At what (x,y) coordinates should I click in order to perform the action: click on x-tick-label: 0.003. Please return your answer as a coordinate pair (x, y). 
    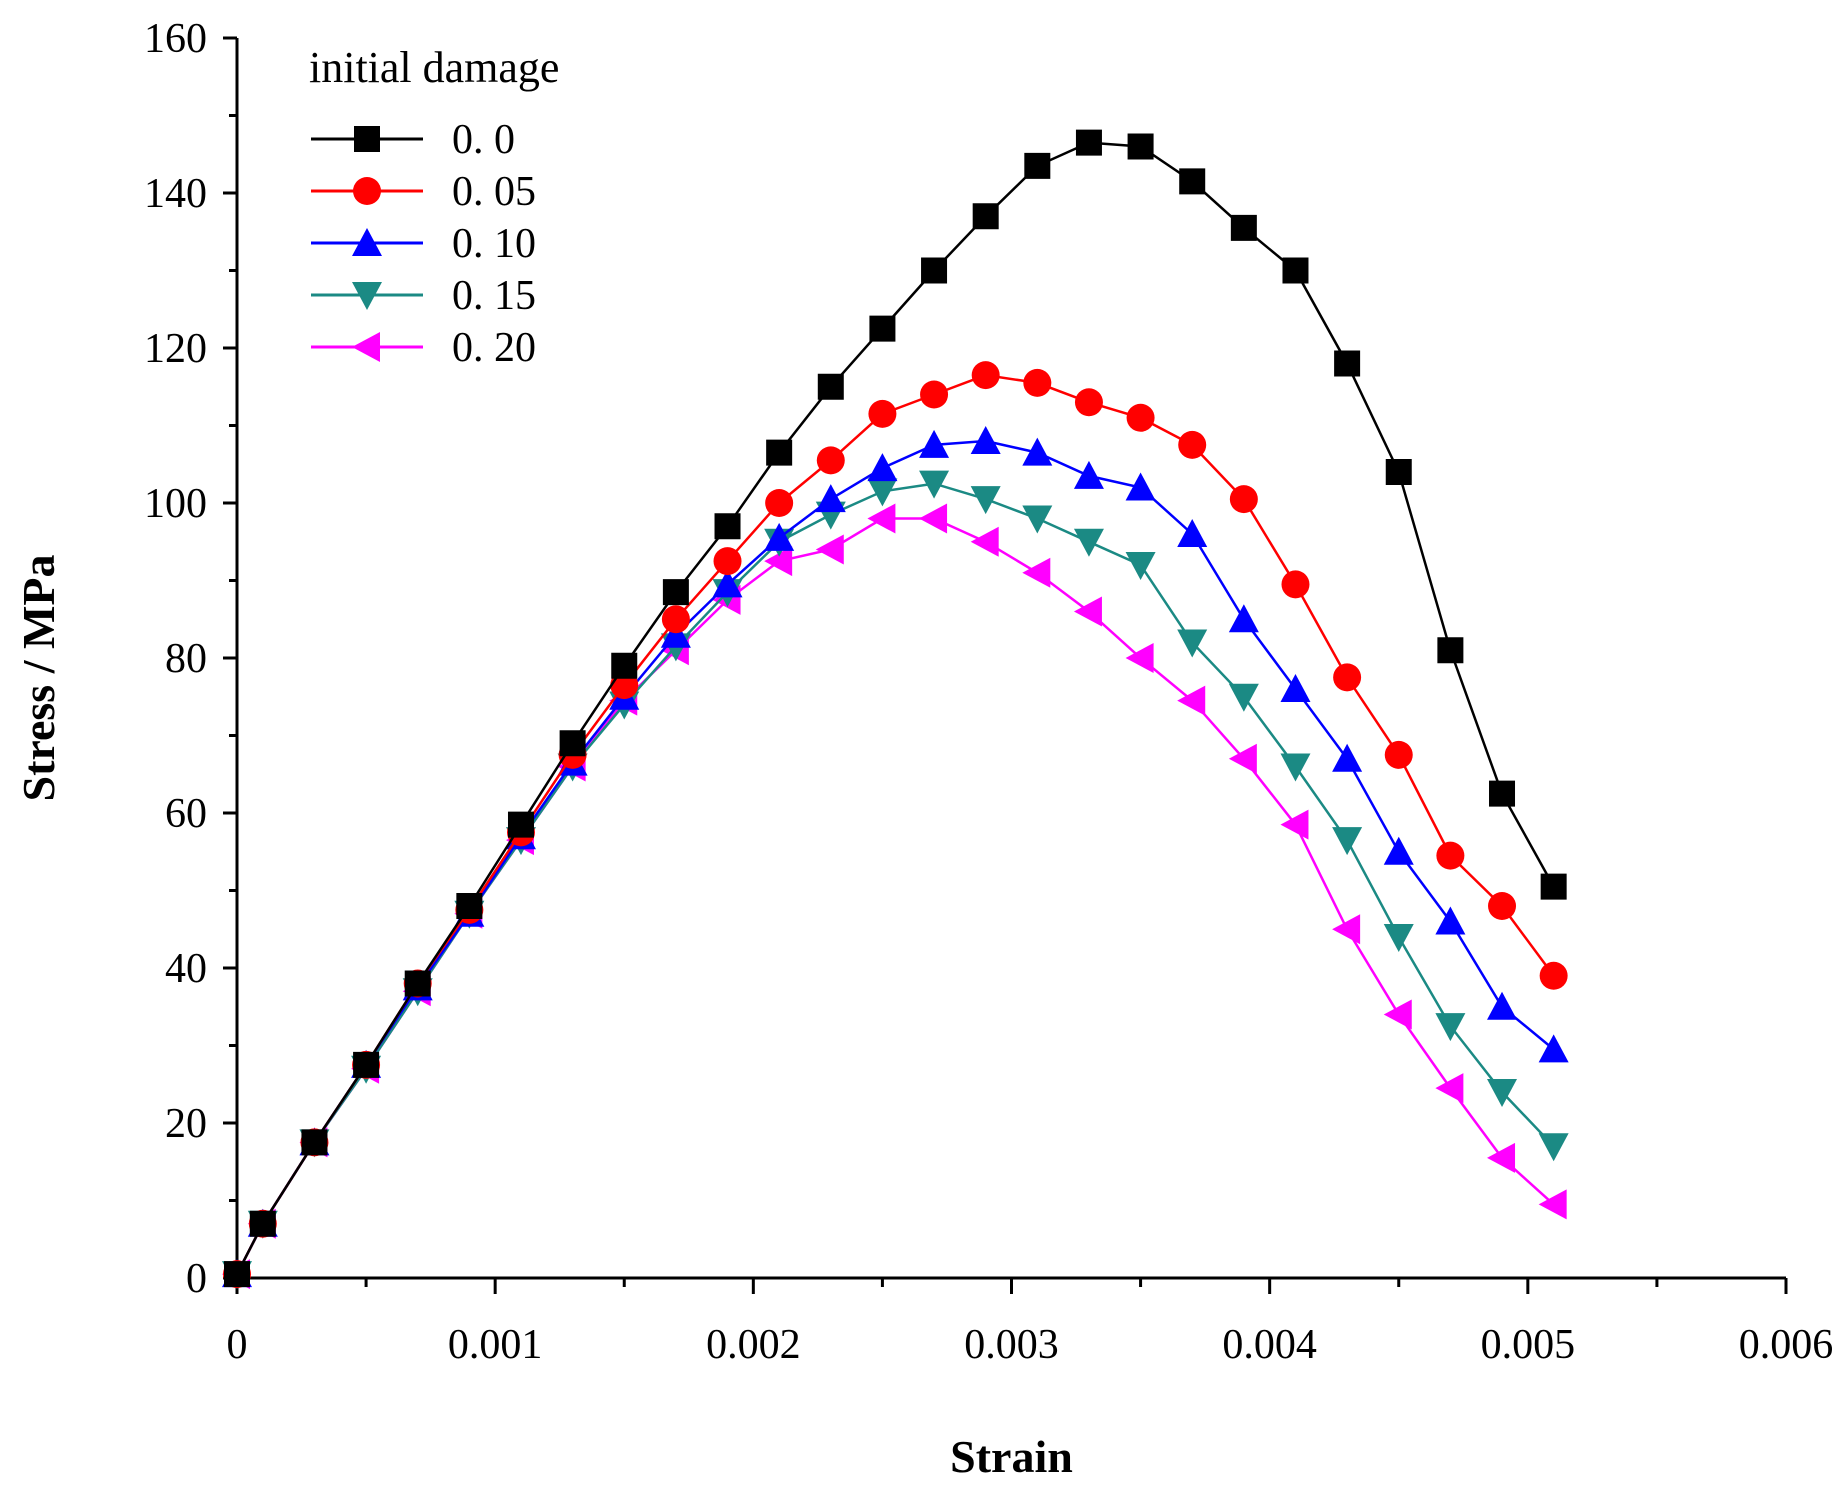
    Looking at the image, I should click on (1011, 1345).